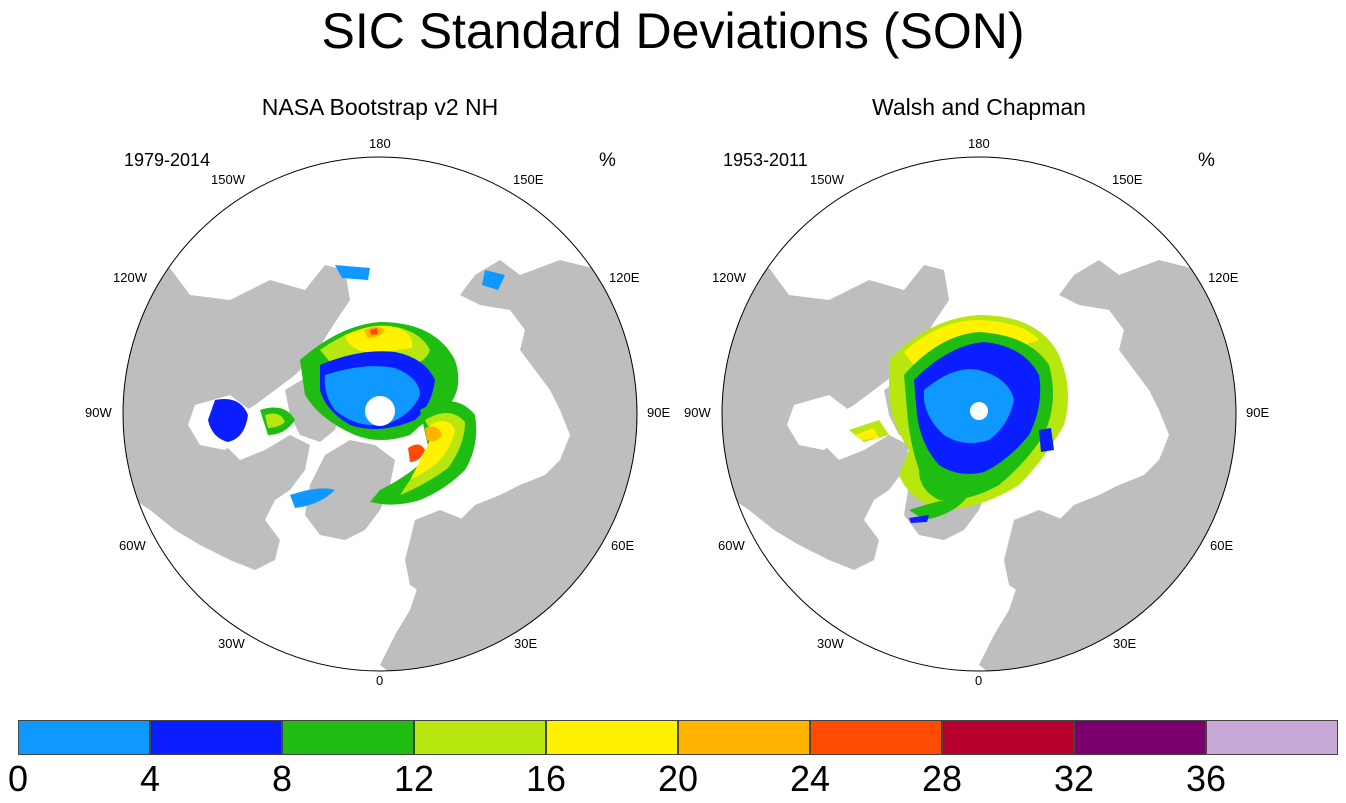 This screenshot has height=803, width=1346. What do you see at coordinates (18, 778) in the screenshot?
I see `colorbar-tick-label: 0` at bounding box center [18, 778].